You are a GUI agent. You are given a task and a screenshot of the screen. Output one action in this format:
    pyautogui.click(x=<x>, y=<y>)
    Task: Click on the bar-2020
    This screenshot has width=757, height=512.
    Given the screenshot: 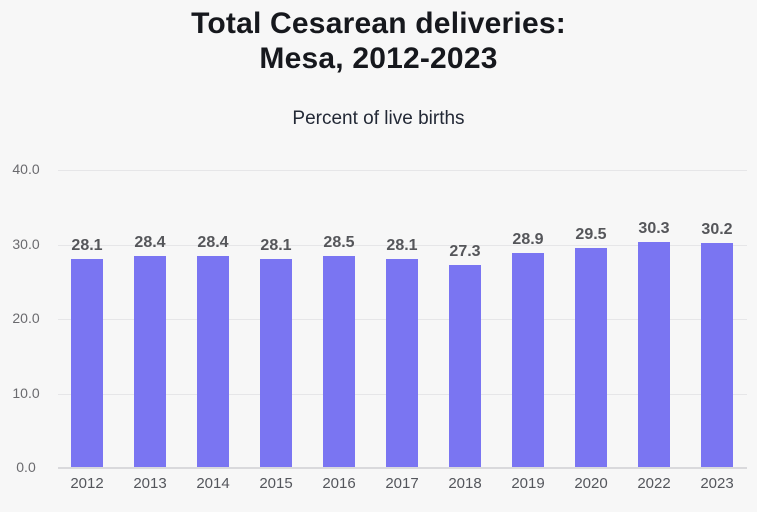 What is the action you would take?
    pyautogui.click(x=591, y=357)
    